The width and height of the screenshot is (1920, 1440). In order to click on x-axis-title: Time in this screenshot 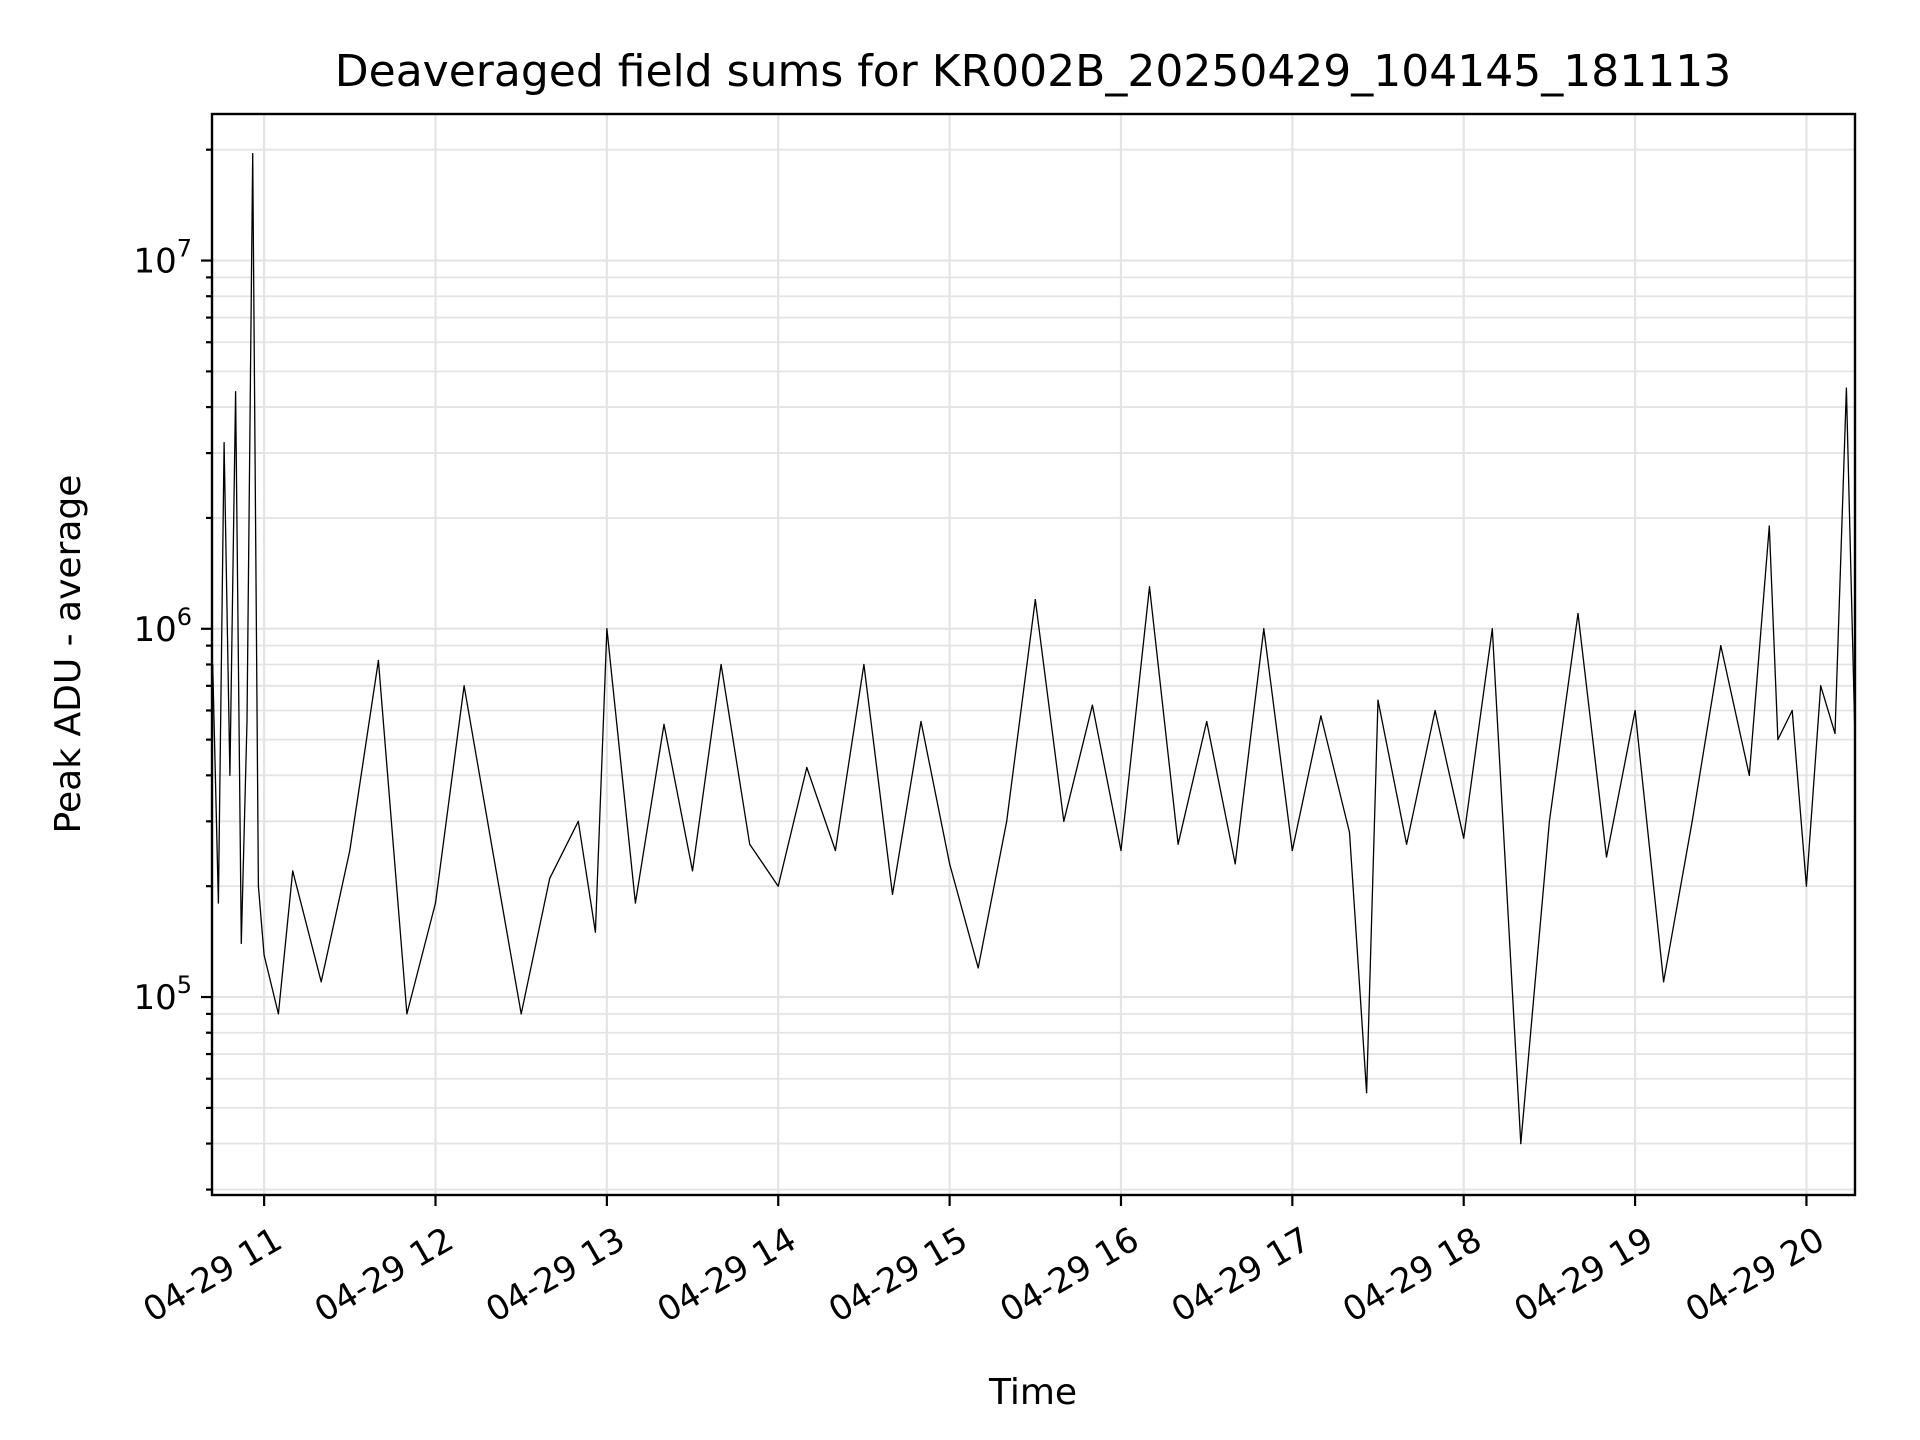, I will do `click(1032, 1392)`.